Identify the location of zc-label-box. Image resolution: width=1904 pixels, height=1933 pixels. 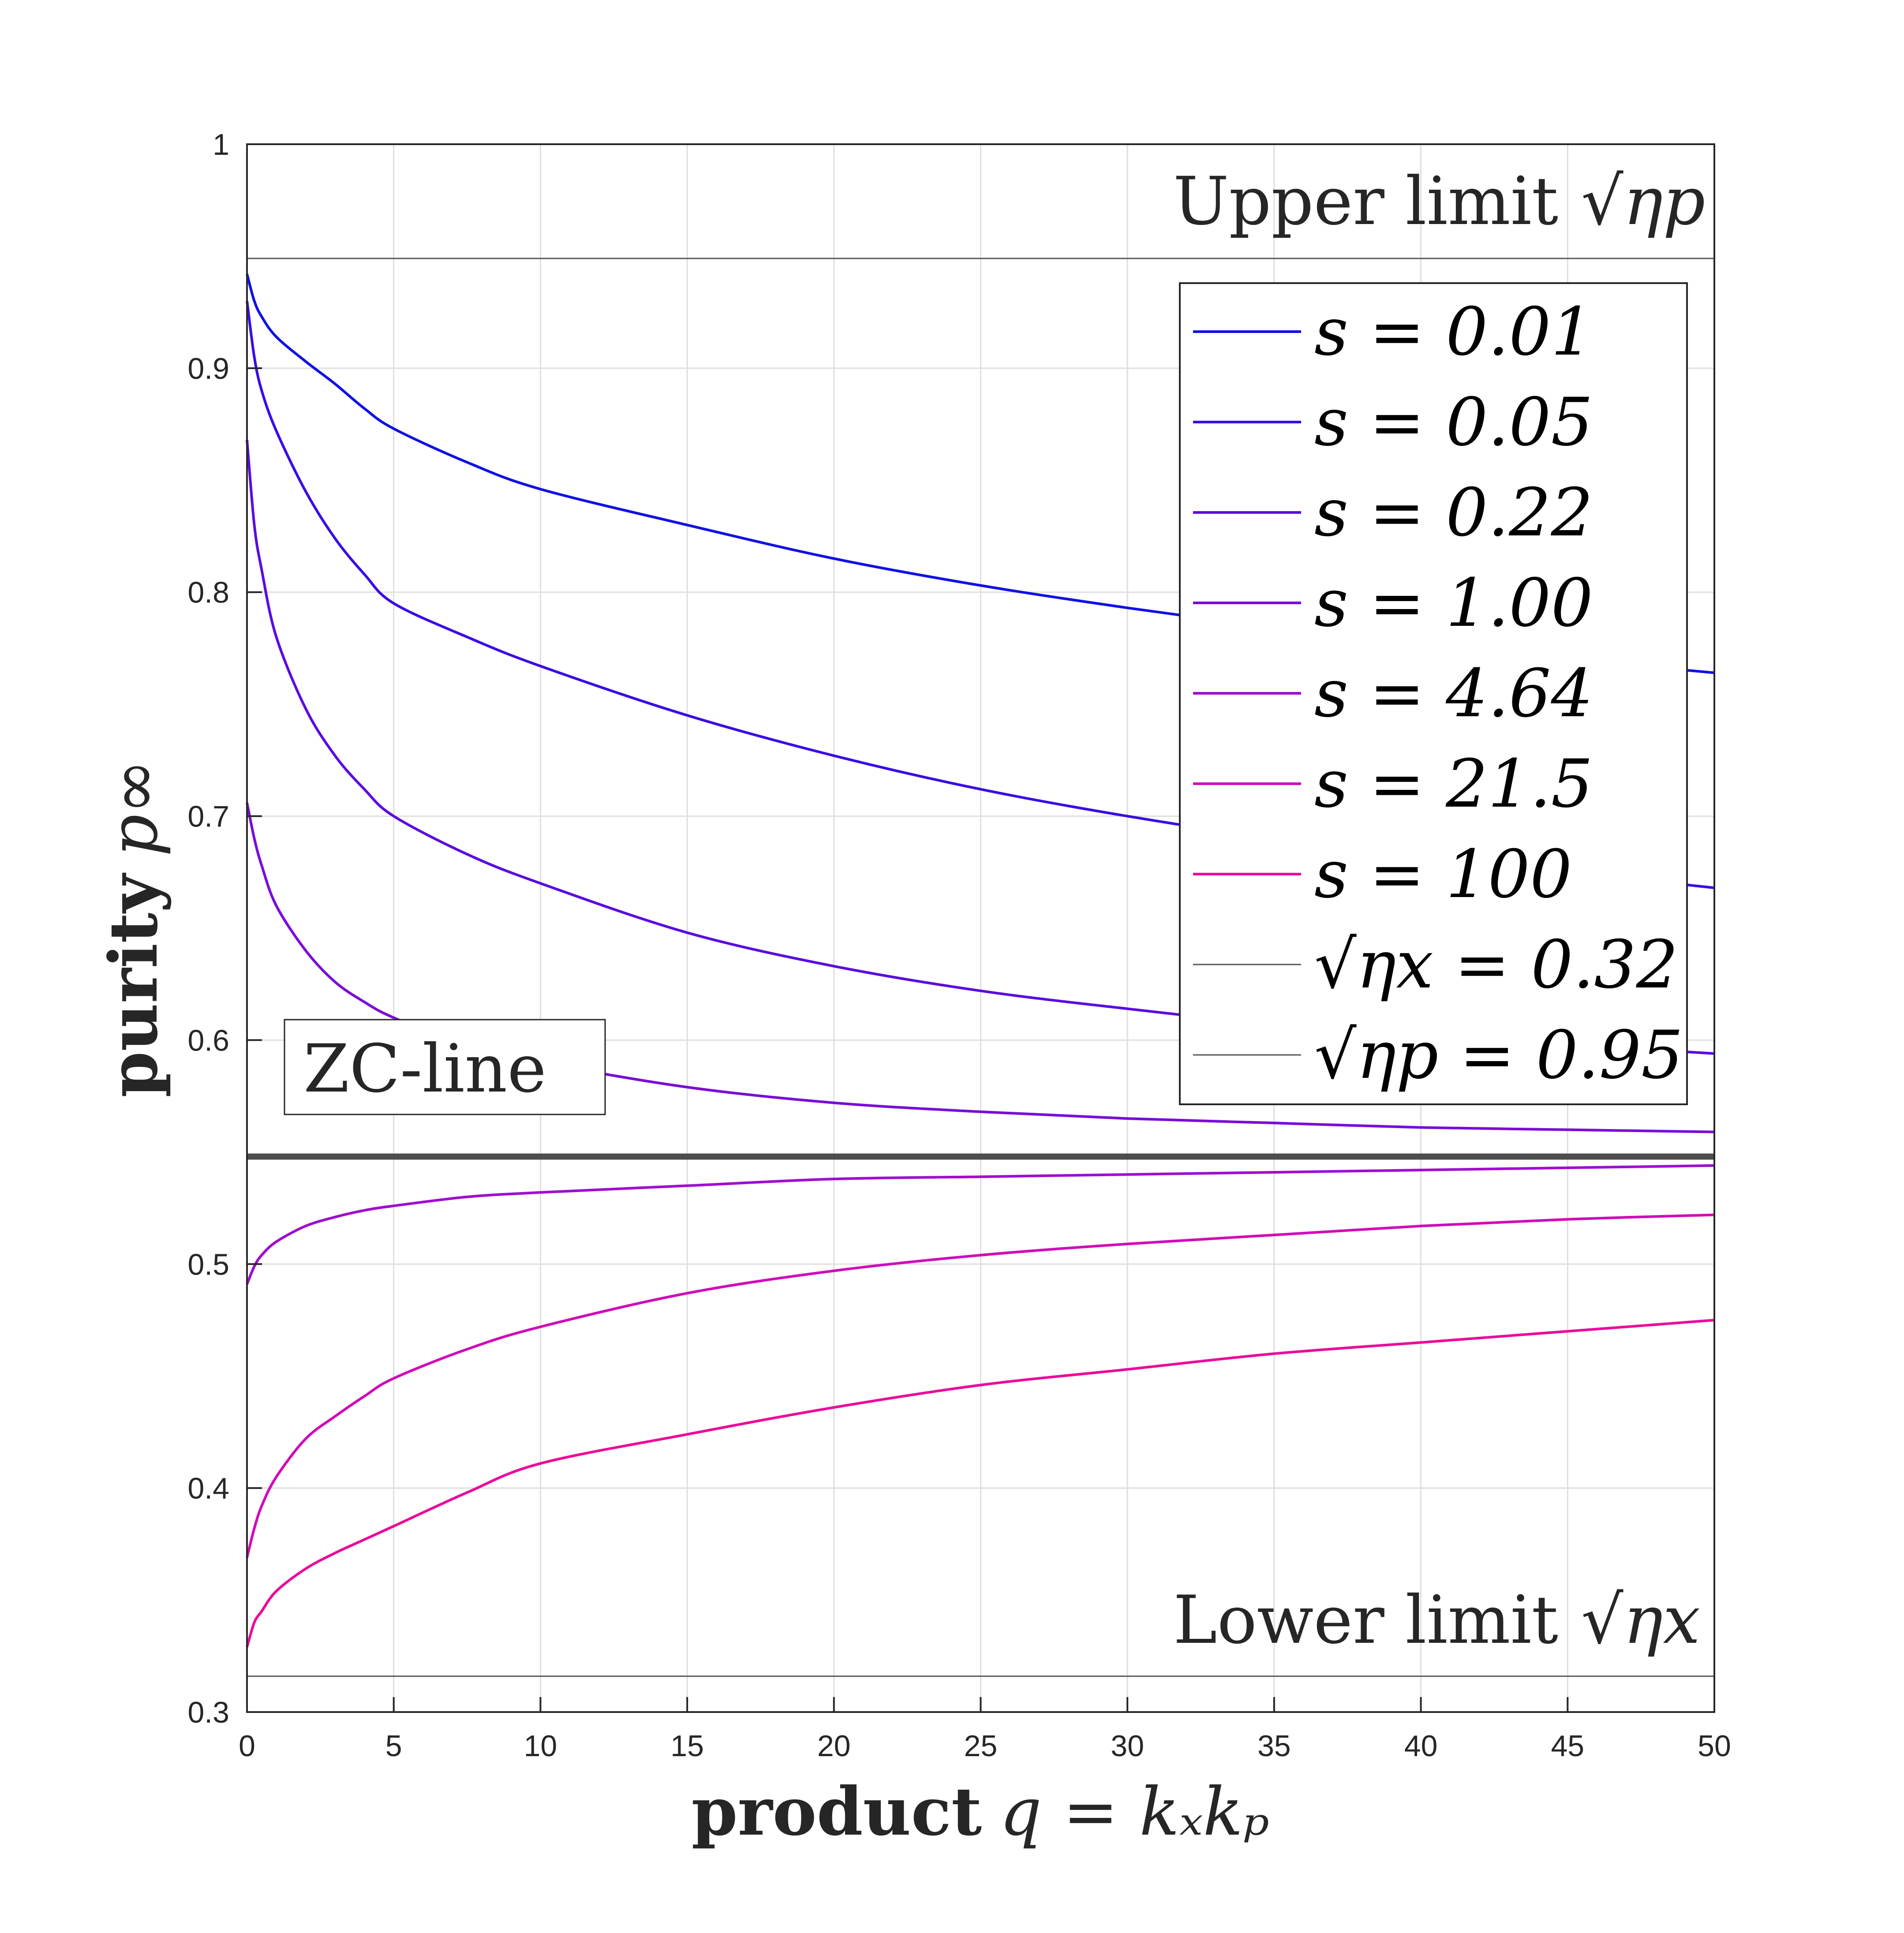
(445, 1067).